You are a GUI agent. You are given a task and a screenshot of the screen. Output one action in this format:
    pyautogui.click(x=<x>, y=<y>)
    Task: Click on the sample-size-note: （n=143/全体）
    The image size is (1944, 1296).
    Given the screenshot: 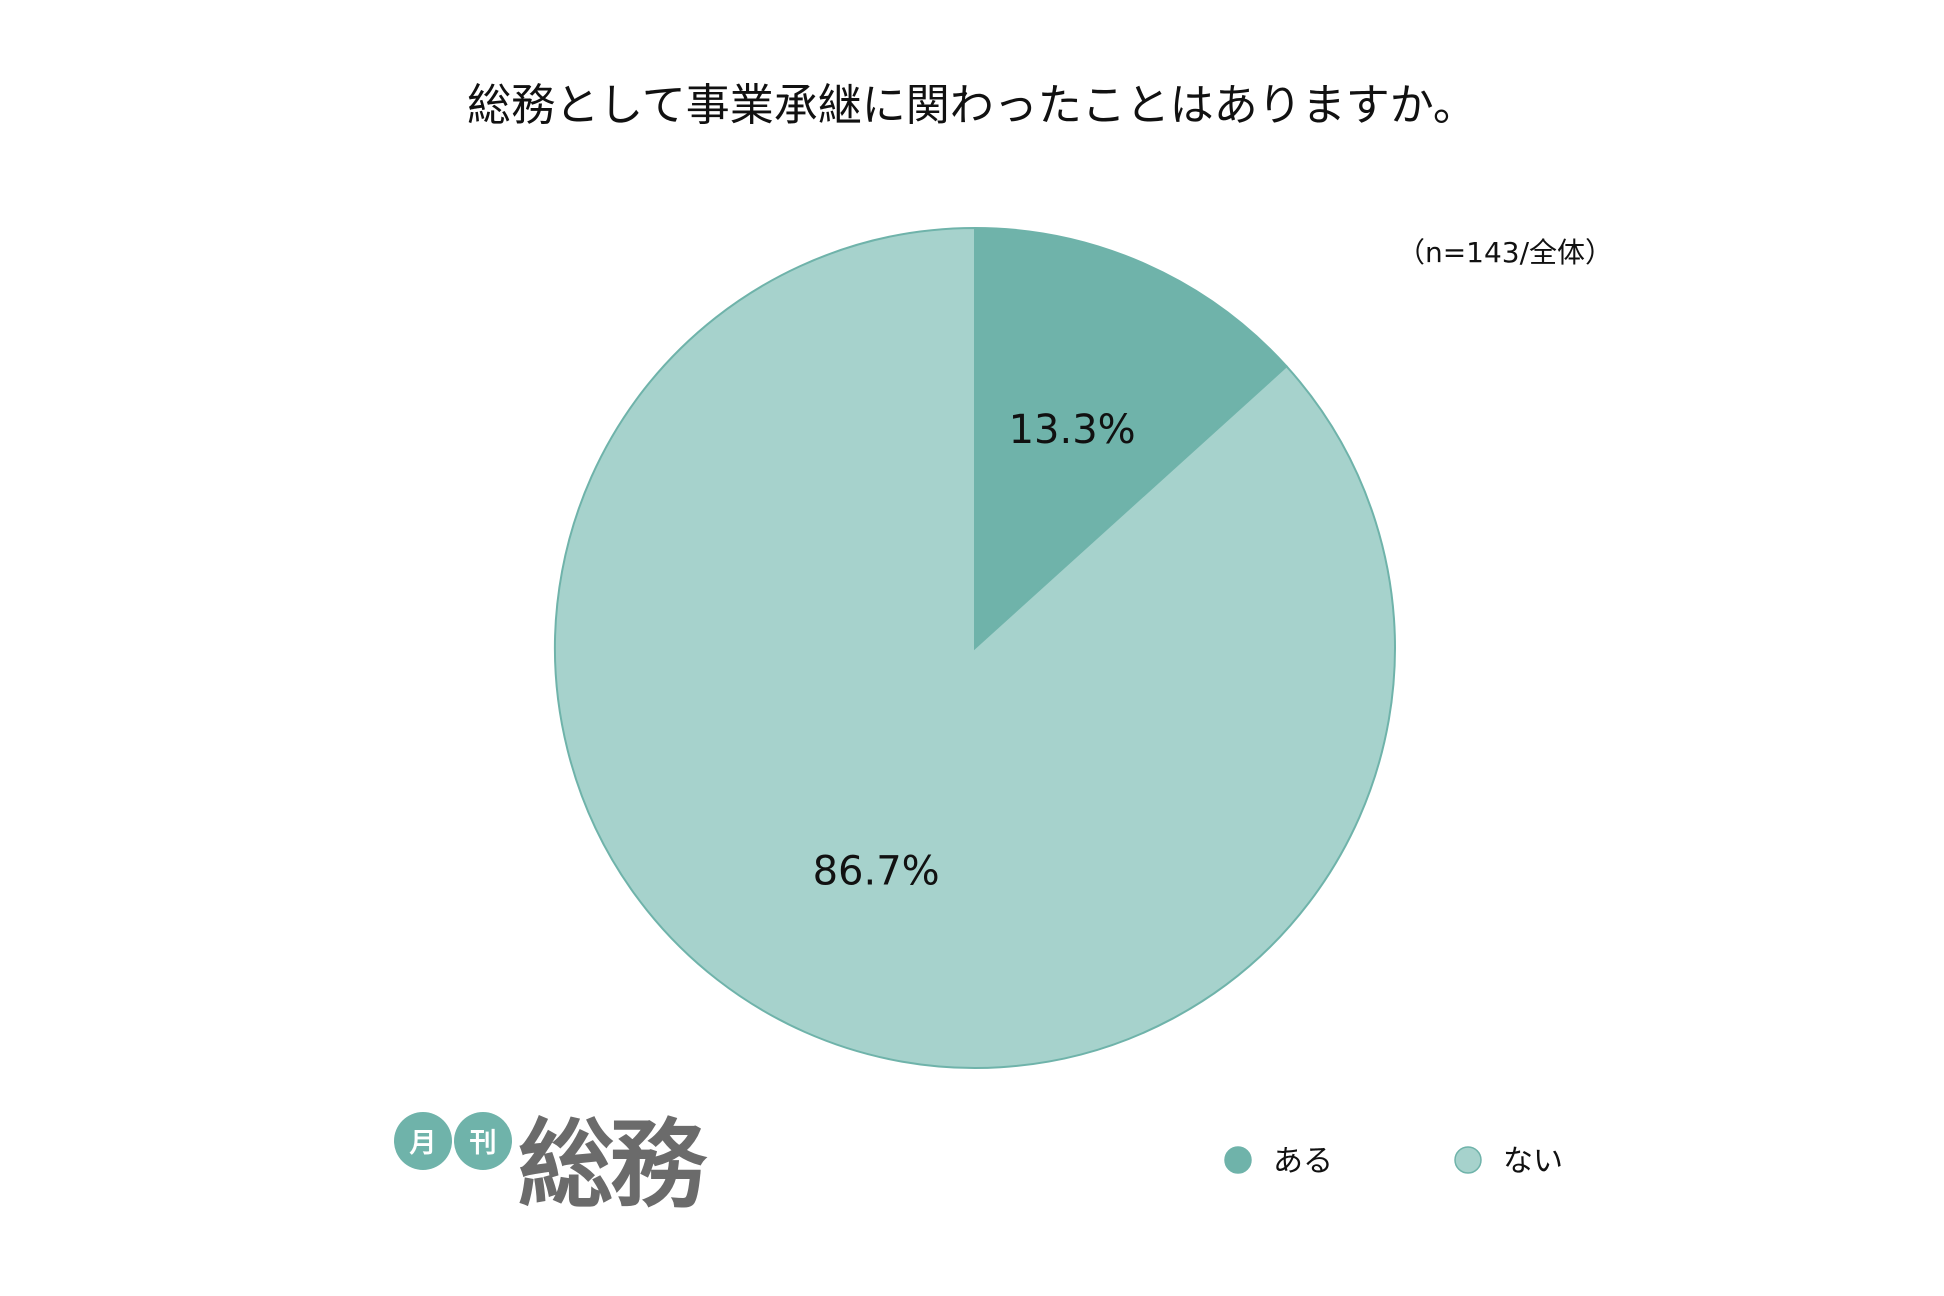 What is the action you would take?
    pyautogui.click(x=1505, y=252)
    